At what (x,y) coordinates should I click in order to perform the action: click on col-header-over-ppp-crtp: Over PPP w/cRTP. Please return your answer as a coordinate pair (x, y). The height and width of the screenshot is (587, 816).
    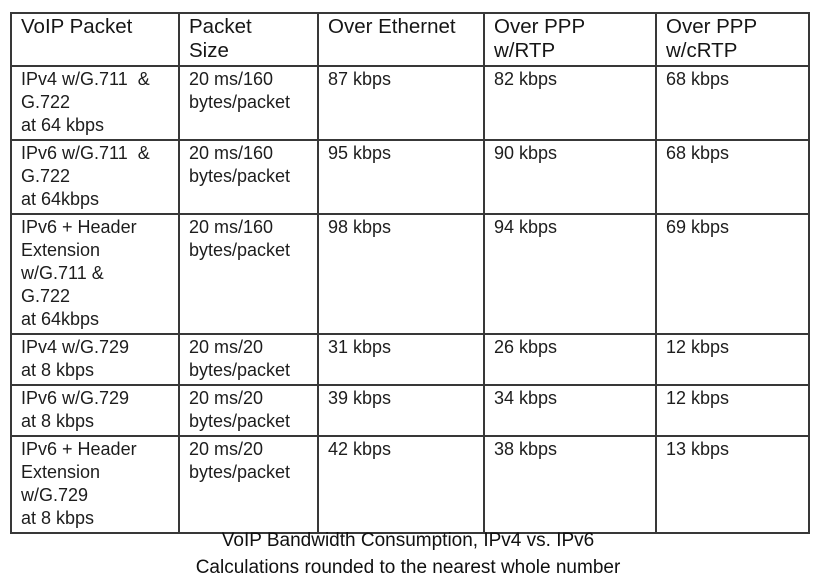
    Looking at the image, I should click on (732, 39).